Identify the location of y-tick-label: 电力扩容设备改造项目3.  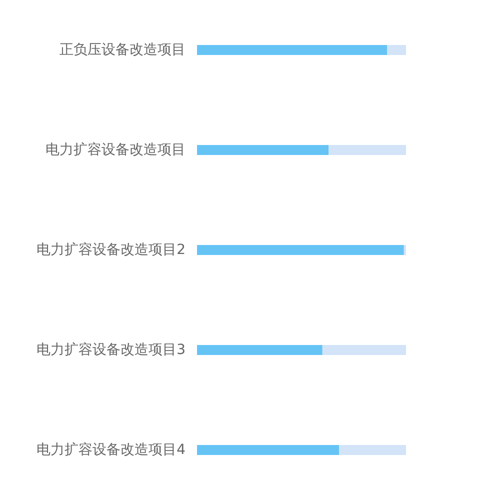
(111, 350).